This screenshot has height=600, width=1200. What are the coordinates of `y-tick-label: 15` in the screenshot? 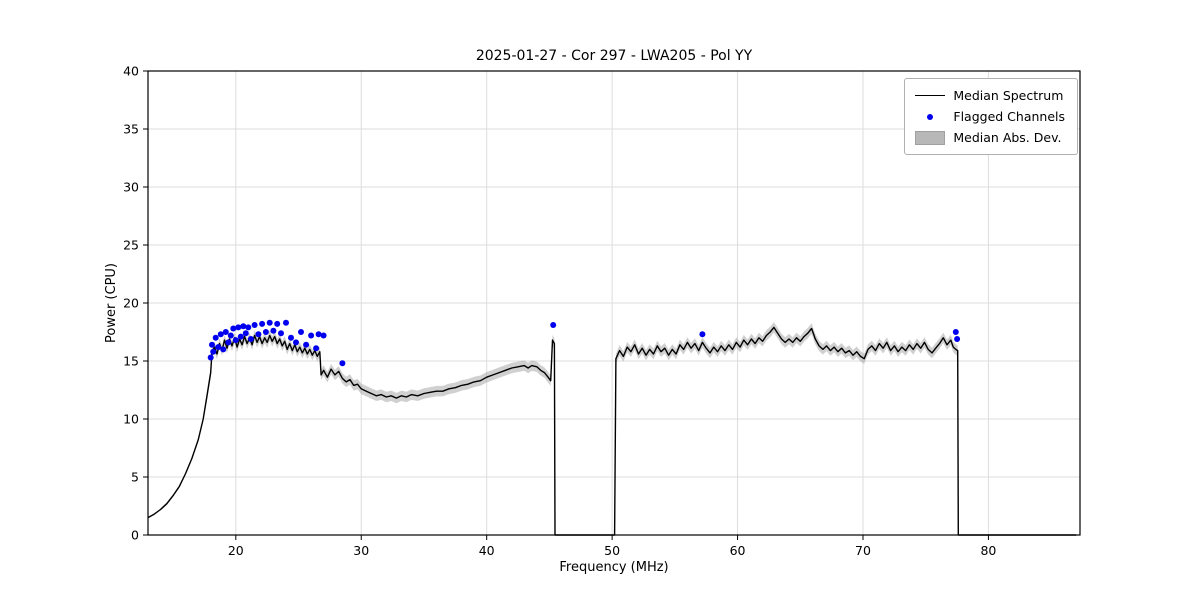 It's located at (131, 361).